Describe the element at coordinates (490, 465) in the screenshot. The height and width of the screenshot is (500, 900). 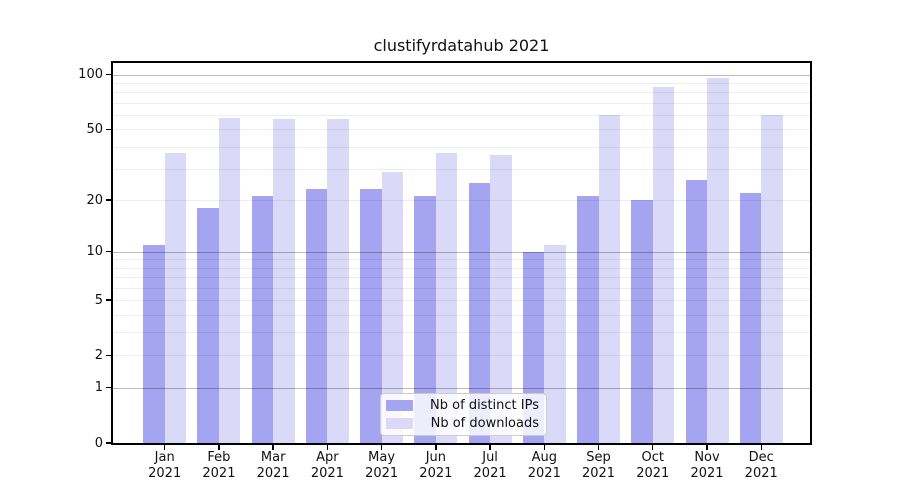
I see `x-tick-label-jul: Jul 2021` at that location.